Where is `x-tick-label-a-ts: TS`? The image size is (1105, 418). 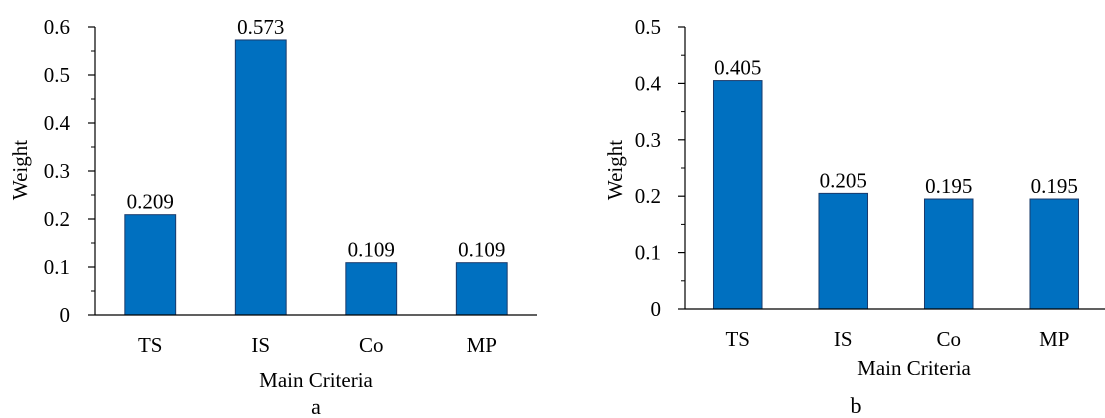
x-tick-label-a-ts: TS is located at coordinates (150, 345).